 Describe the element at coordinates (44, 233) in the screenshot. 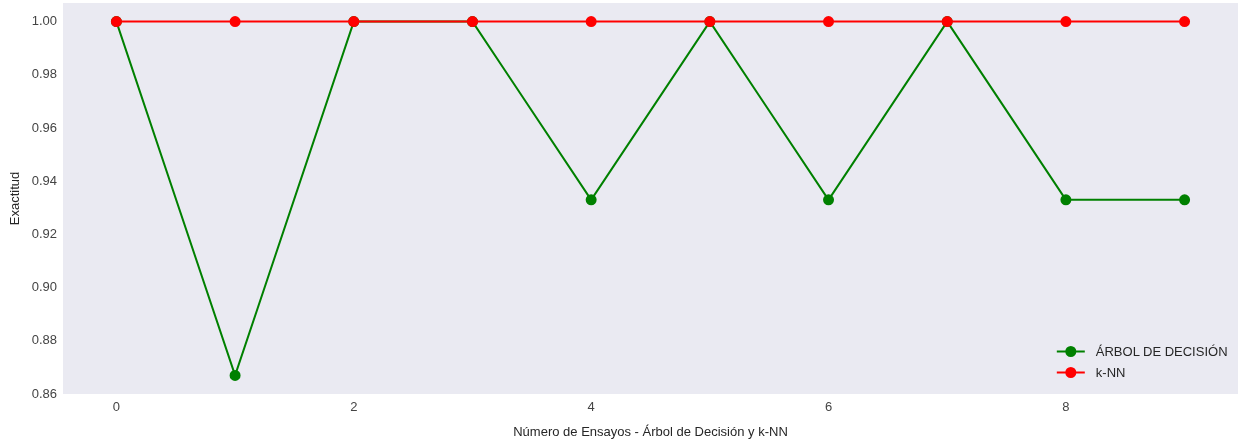

I see `y-tick-label: 0.92` at that location.